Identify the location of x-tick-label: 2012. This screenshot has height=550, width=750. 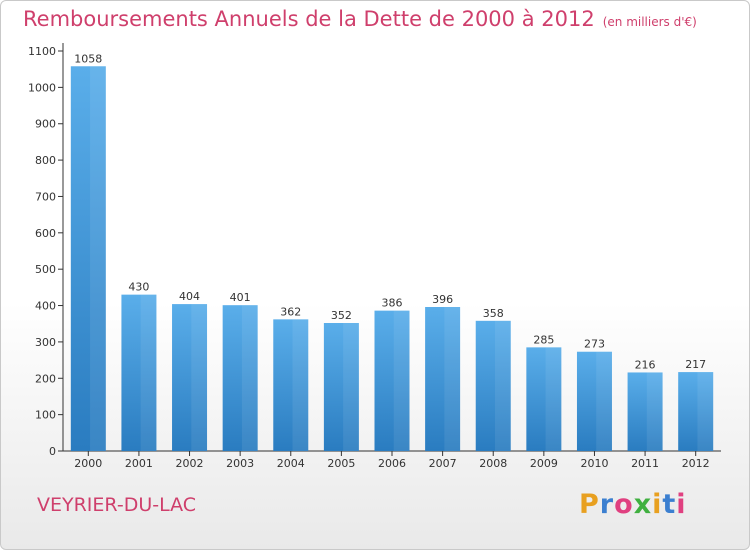
(696, 463).